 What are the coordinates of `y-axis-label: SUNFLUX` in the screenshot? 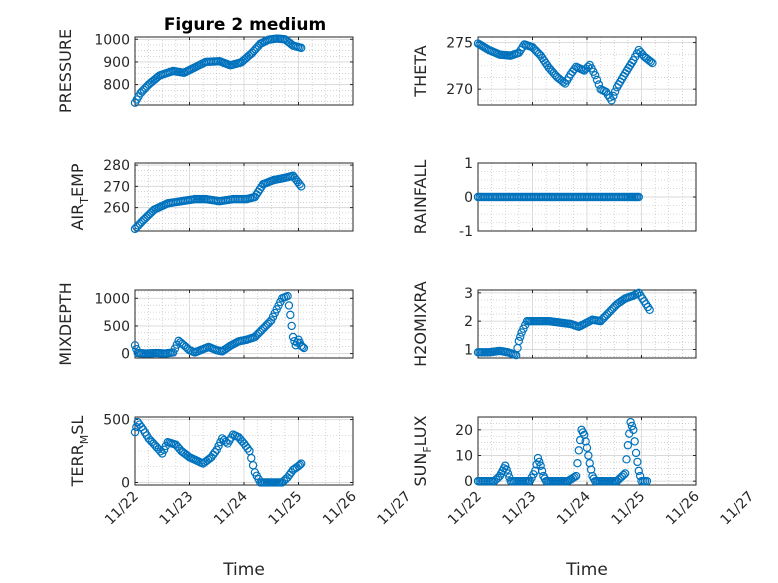 It's located at (422, 450).